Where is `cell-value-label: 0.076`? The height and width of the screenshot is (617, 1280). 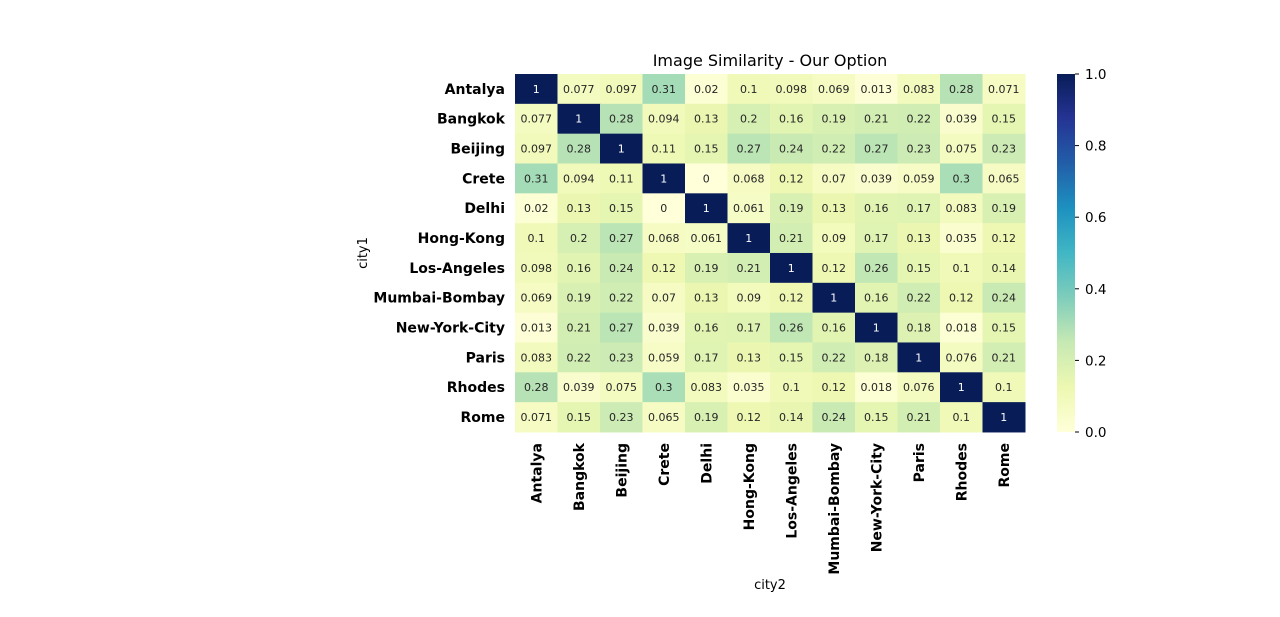
cell-value-label: 0.076 is located at coordinates (962, 357).